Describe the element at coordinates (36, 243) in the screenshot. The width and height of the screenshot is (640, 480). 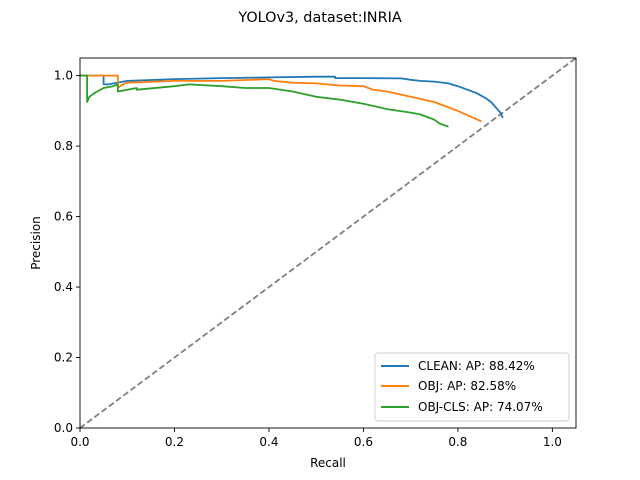
I see `y-axis-label: Precision` at that location.